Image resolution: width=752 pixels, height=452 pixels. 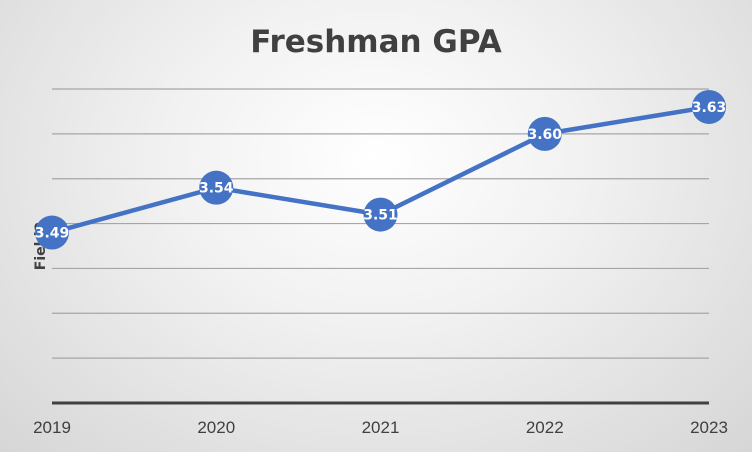 I want to click on data-label-2019: 3.49, so click(x=52, y=234).